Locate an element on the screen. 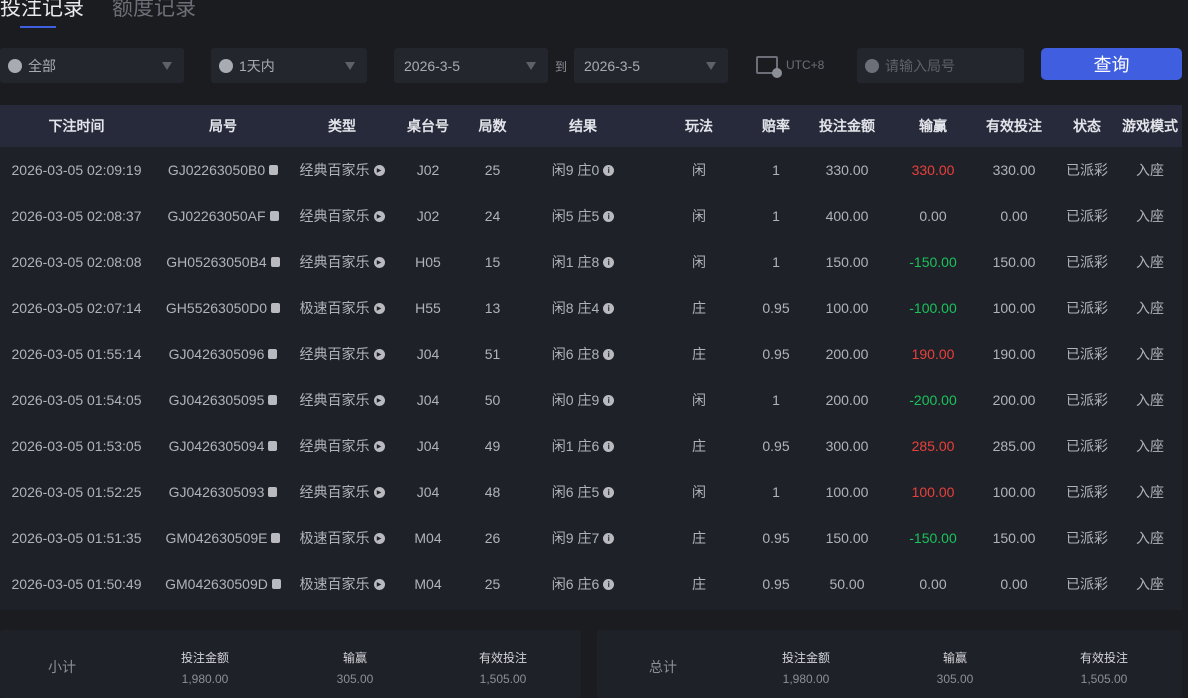 This screenshot has height=698, width=1188. result-text: 闲9 庄0 is located at coordinates (575, 170).